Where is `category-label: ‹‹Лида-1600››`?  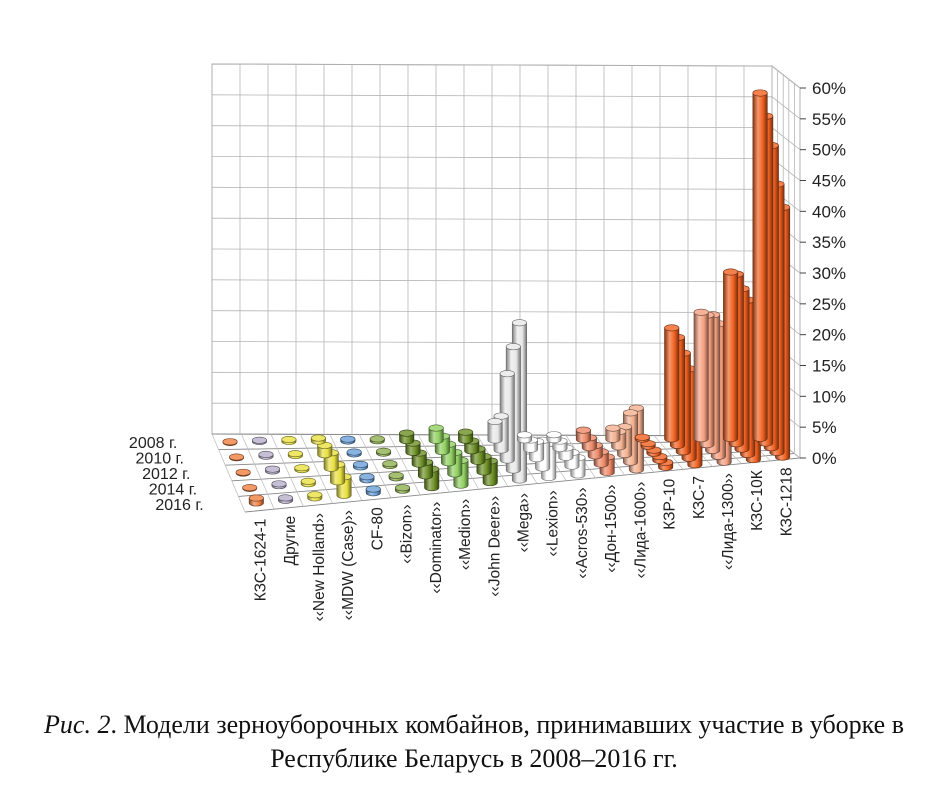
category-label: ‹‹Лида-1600›› is located at coordinates (640, 530).